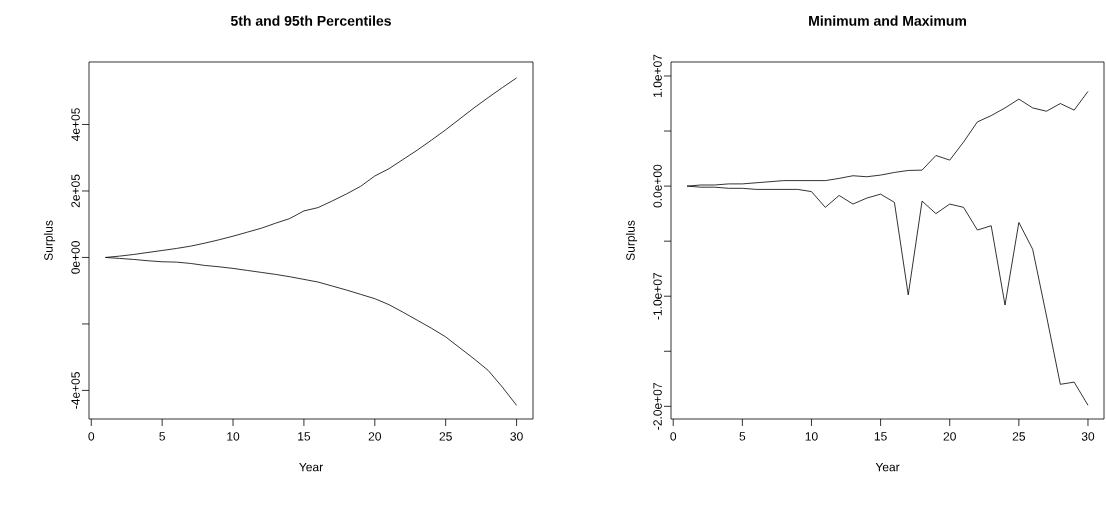  What do you see at coordinates (657, 406) in the screenshot?
I see `y-tick-label: -2.0e+07` at bounding box center [657, 406].